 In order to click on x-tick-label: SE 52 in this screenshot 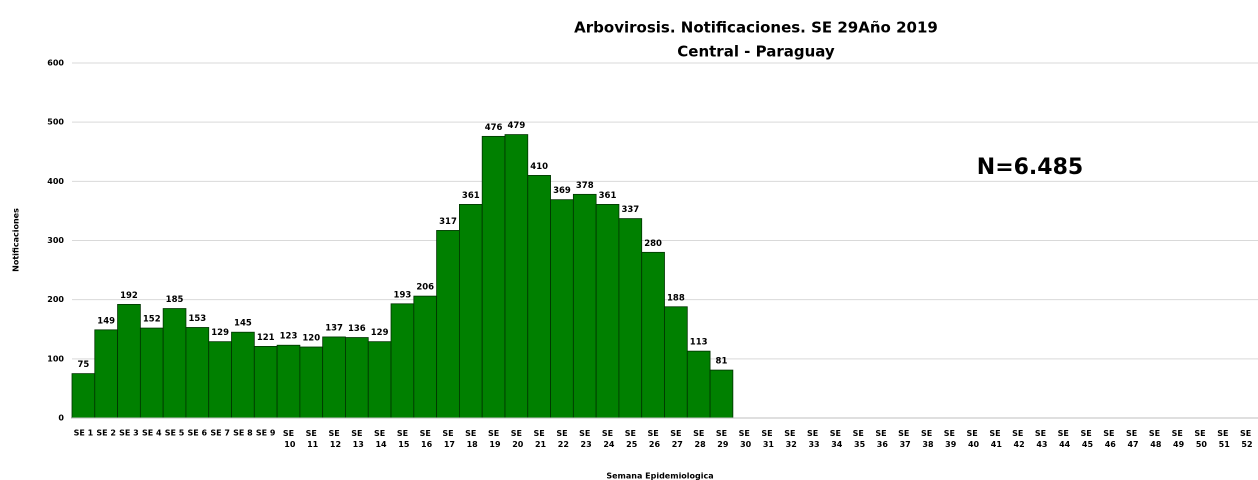, I will do `click(1246, 439)`.